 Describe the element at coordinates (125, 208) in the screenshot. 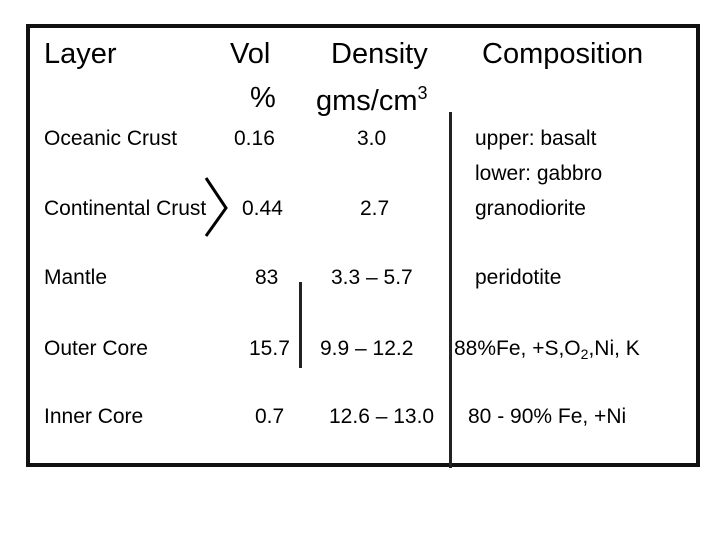

I see `row-layer-continental-crust: Continental Crust` at that location.